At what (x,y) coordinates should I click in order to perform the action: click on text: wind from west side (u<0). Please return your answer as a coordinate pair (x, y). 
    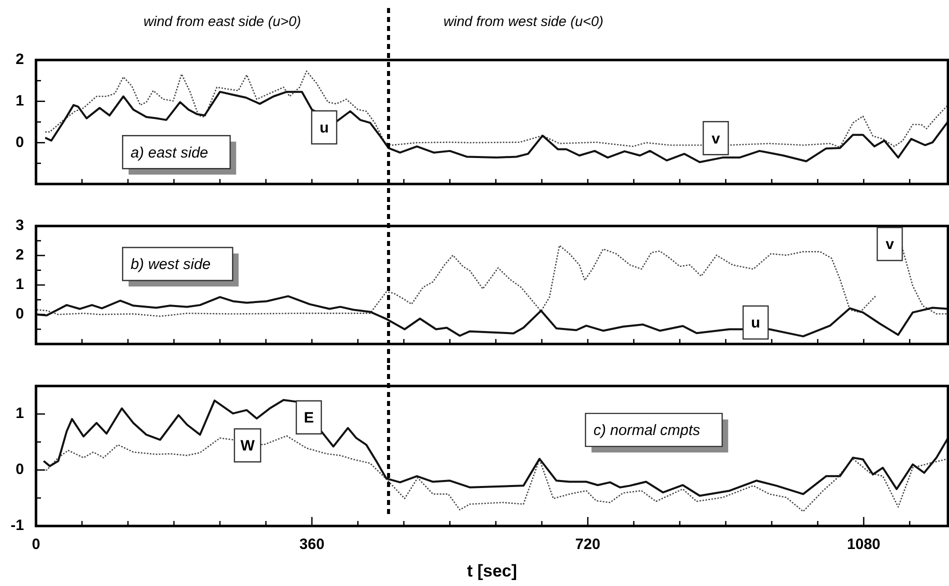
    Looking at the image, I should click on (524, 20).